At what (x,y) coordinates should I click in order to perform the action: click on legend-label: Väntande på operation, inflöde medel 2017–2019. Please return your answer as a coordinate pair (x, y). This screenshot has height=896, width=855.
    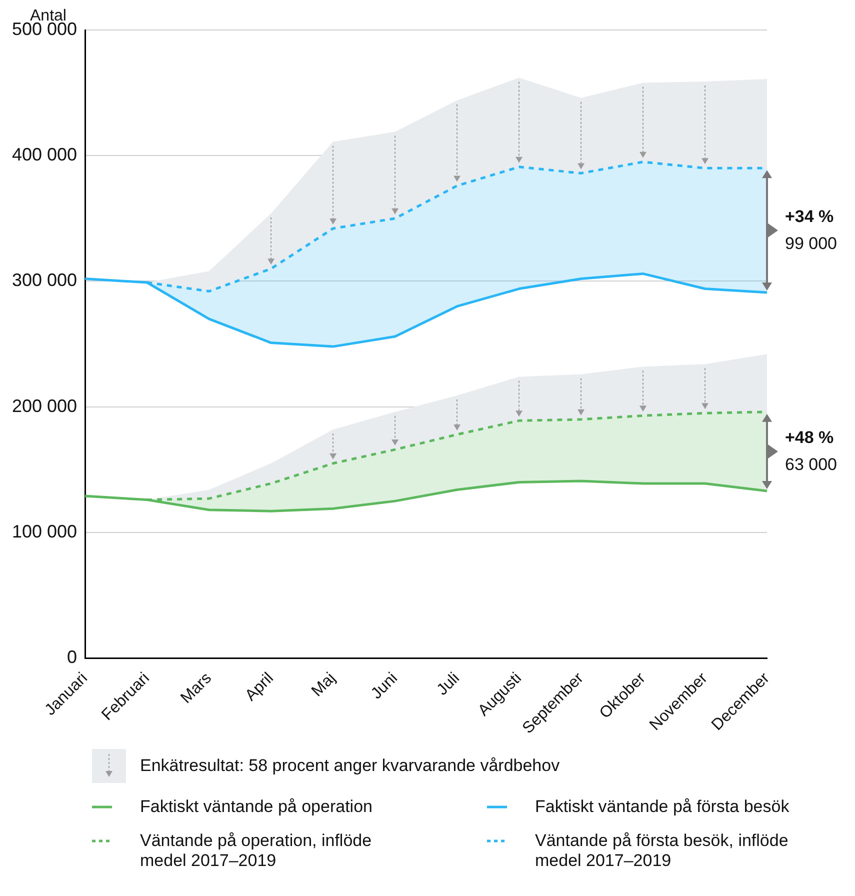
    Looking at the image, I should click on (256, 851).